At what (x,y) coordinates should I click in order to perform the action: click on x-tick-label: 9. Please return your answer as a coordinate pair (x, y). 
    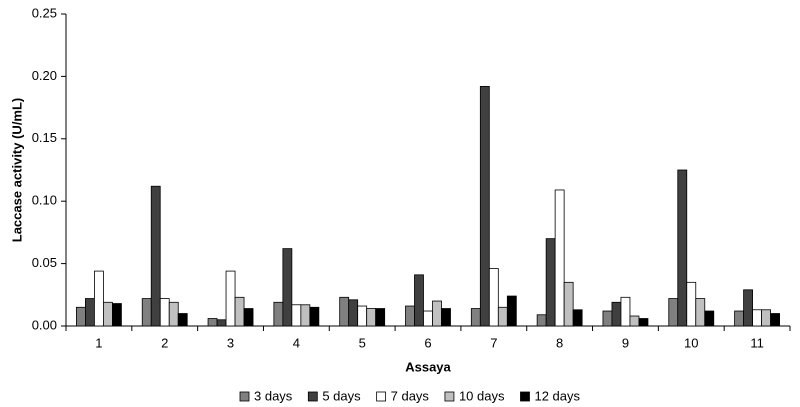
    Looking at the image, I should click on (625, 342).